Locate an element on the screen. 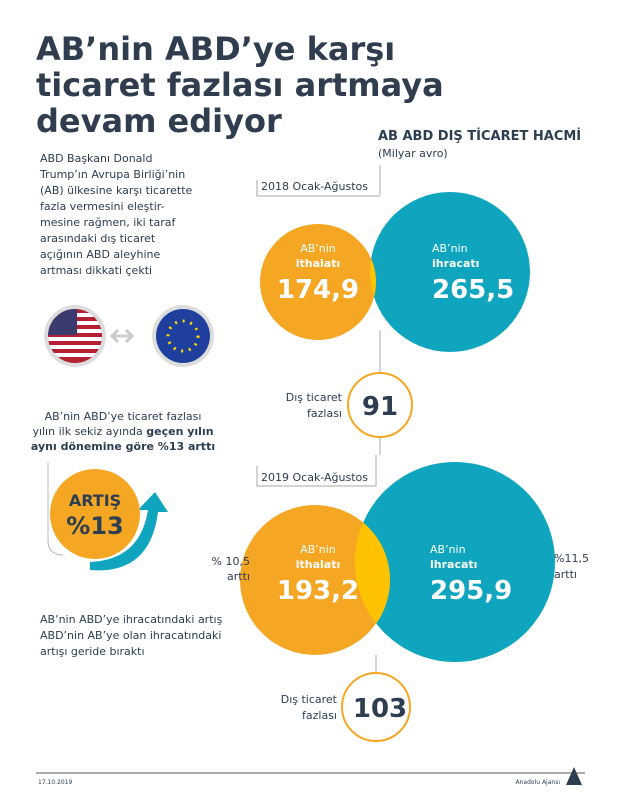 Image resolution: width=620 pixels, height=800 pixels. logo is located at coordinates (574, 776).